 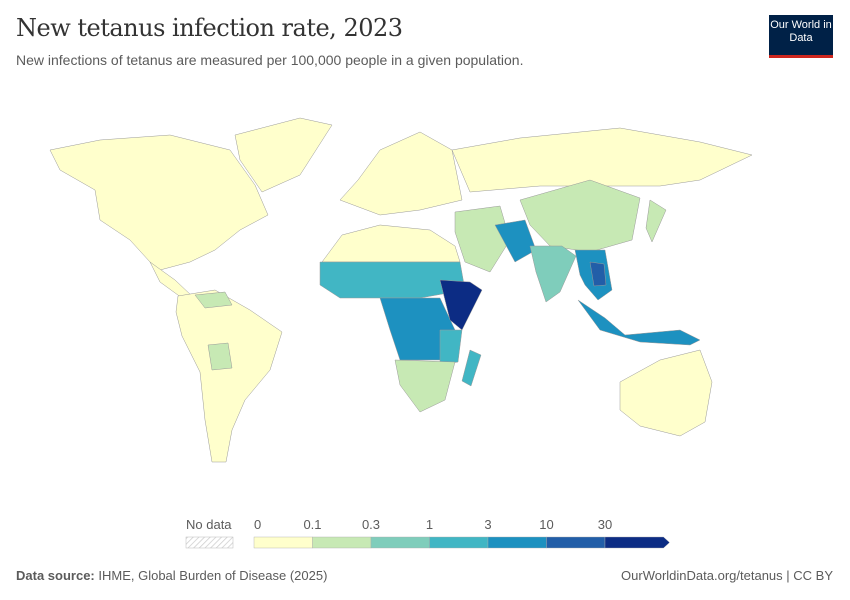 What do you see at coordinates (159, 202) in the screenshot?
I see `country-north-america` at bounding box center [159, 202].